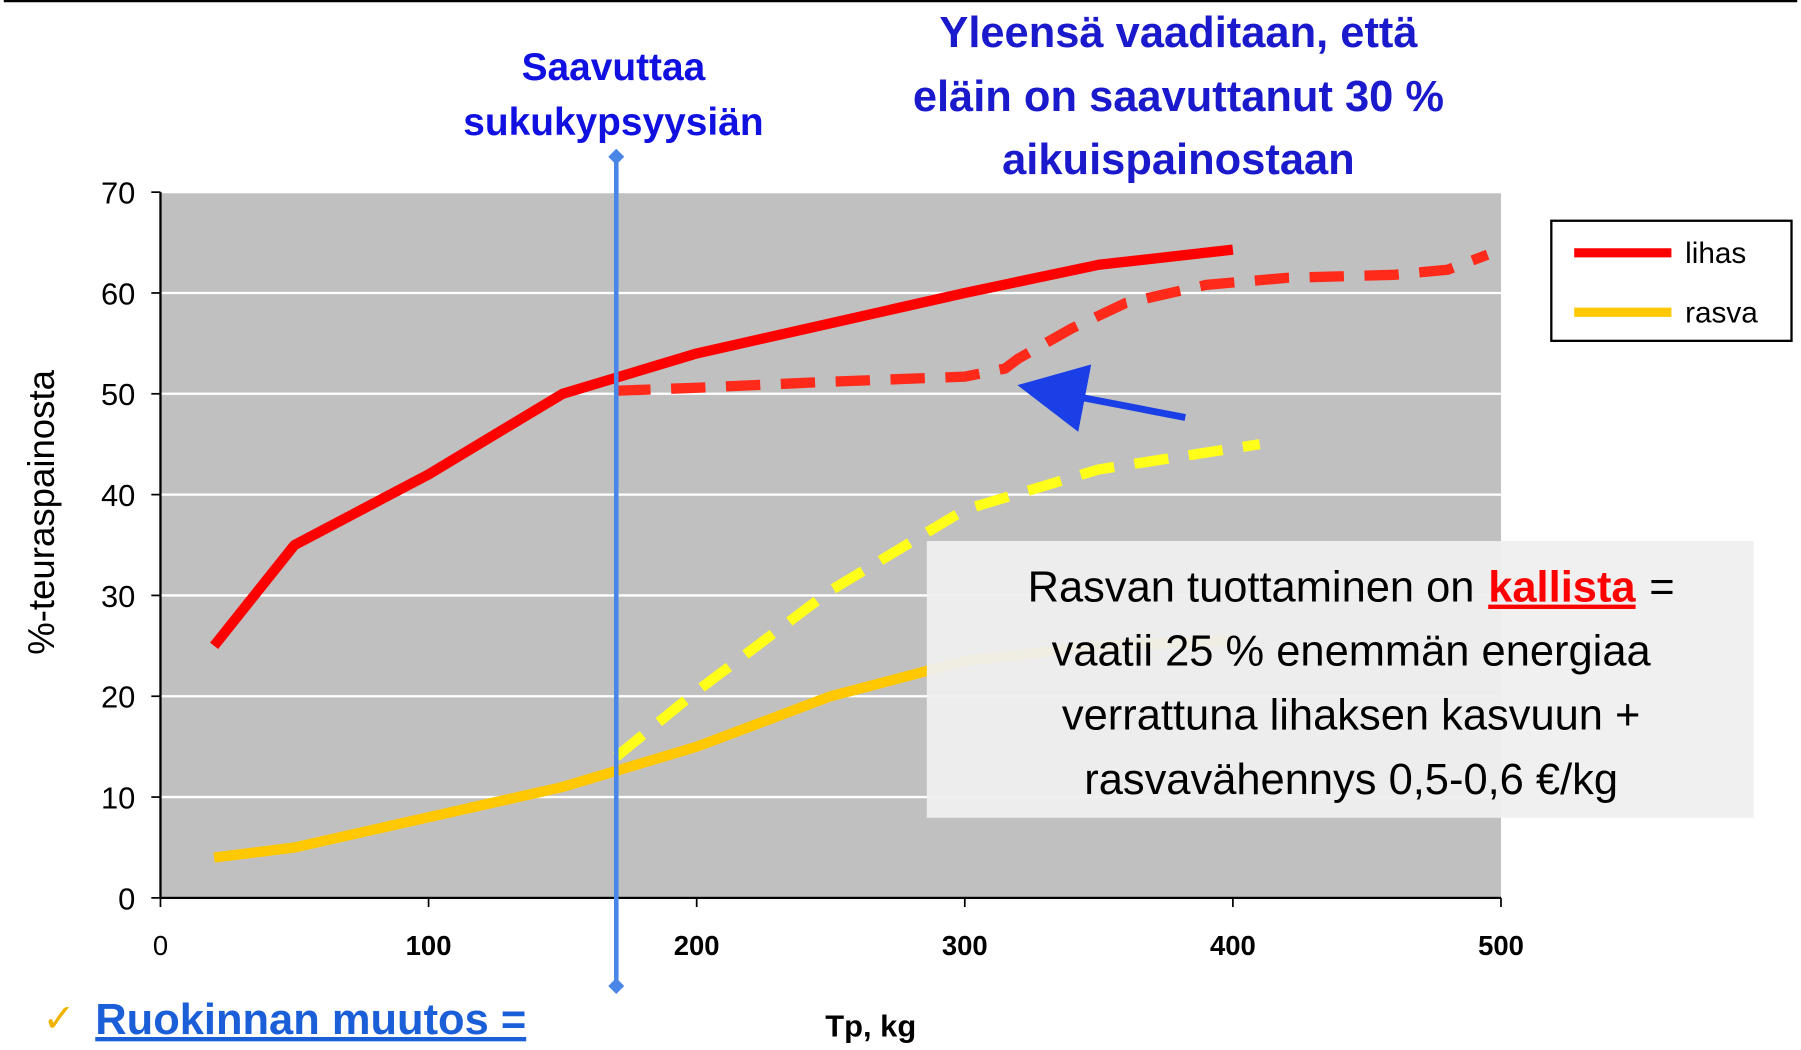 The height and width of the screenshot is (1050, 1801). I want to click on annotation: sukukypsyysiän, so click(613, 122).